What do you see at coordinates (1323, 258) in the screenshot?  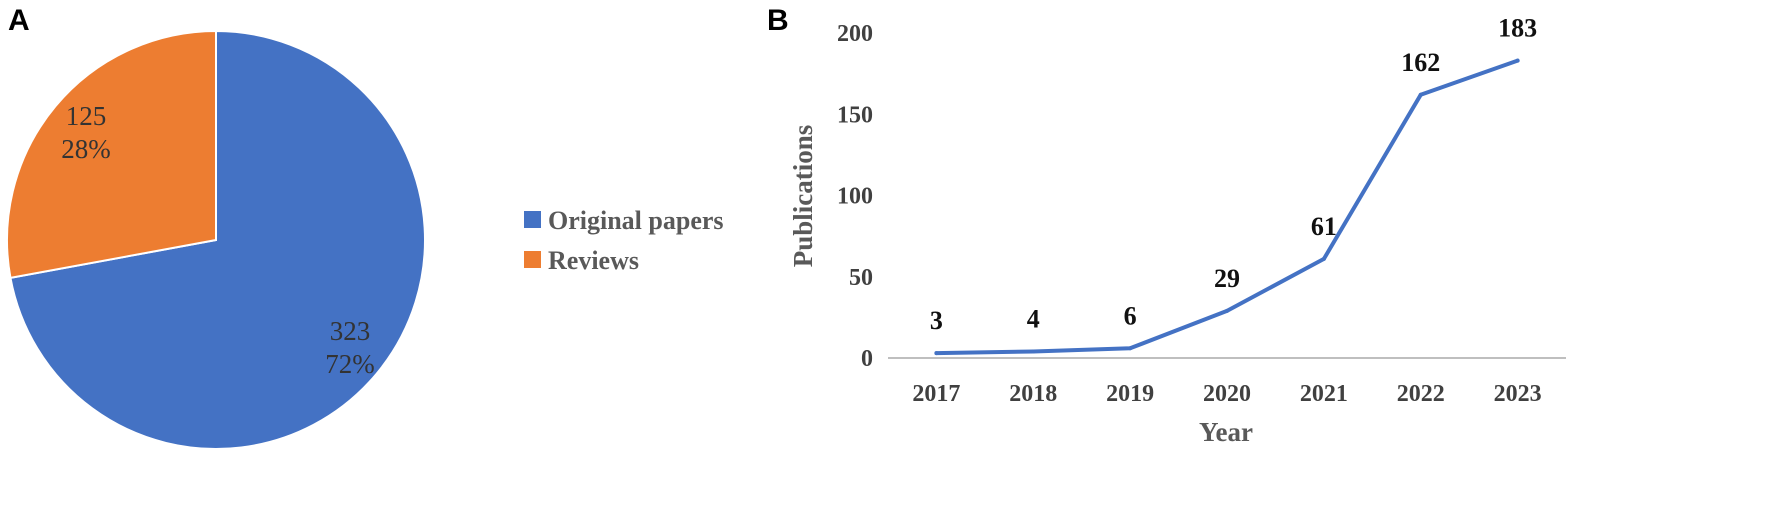 I see `line-point-2021` at bounding box center [1323, 258].